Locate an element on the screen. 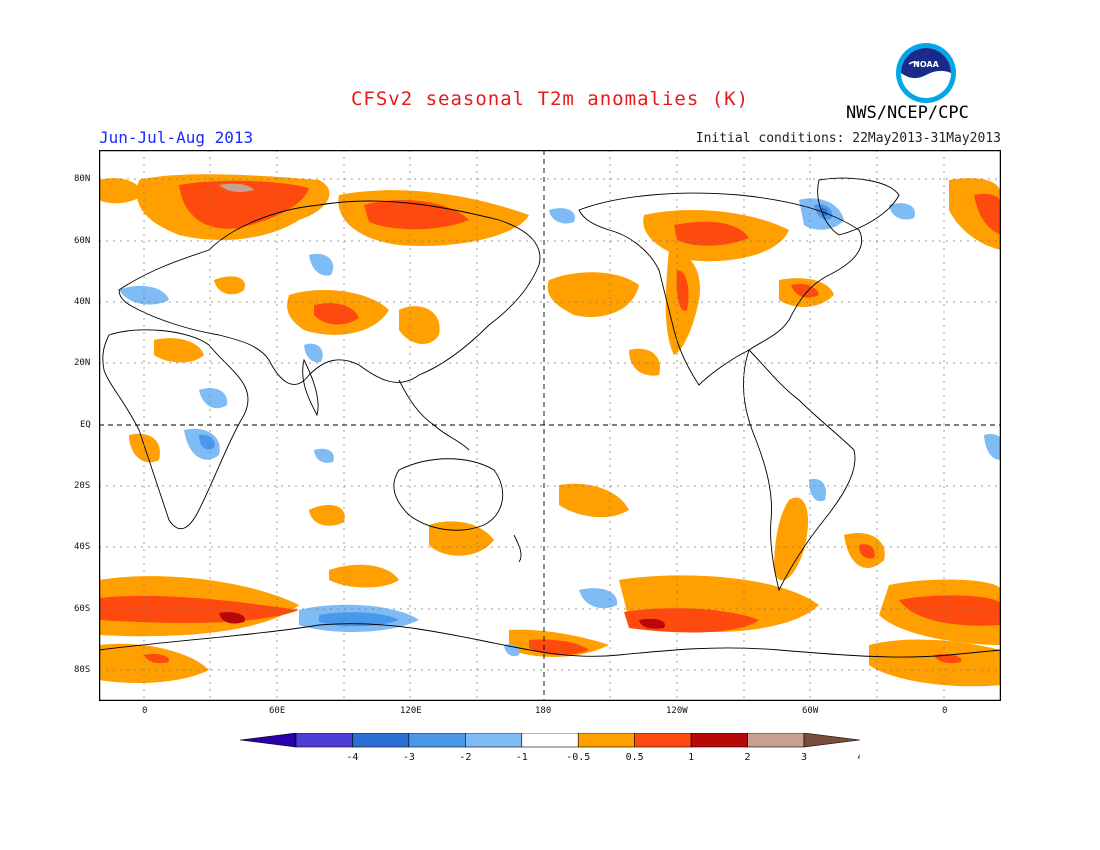 This screenshot has width=1100, height=850. colorbar-label: 0.5 is located at coordinates (635, 756).